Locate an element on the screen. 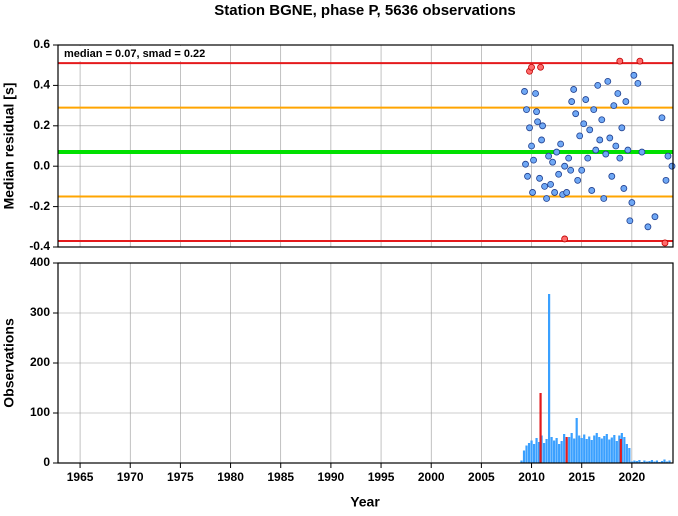 The image size is (678, 516). y-tick-label: 0.2 is located at coordinates (41, 125).